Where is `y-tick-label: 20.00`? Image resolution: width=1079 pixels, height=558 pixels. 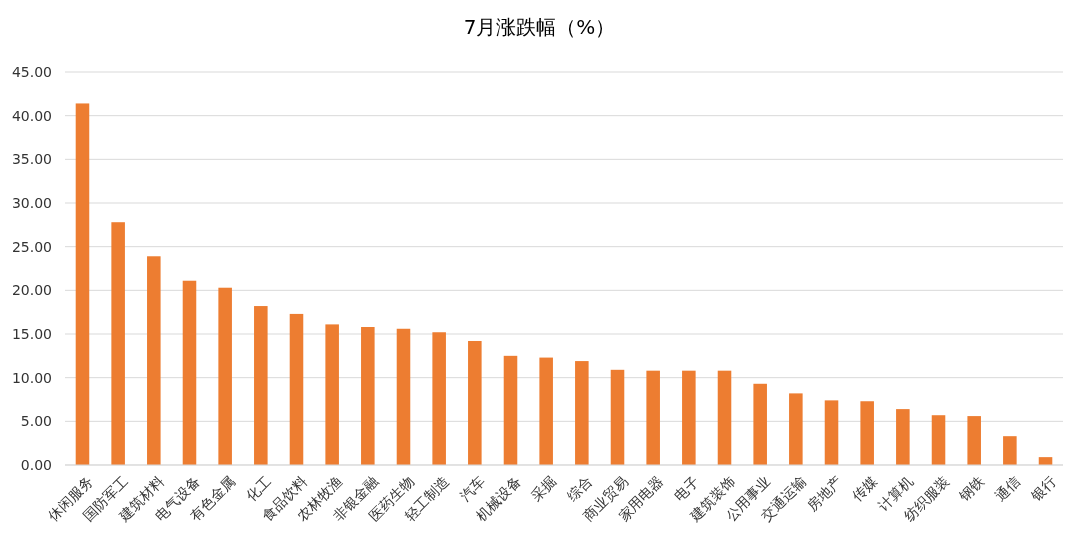 y-tick-label: 20.00 is located at coordinates (31, 290).